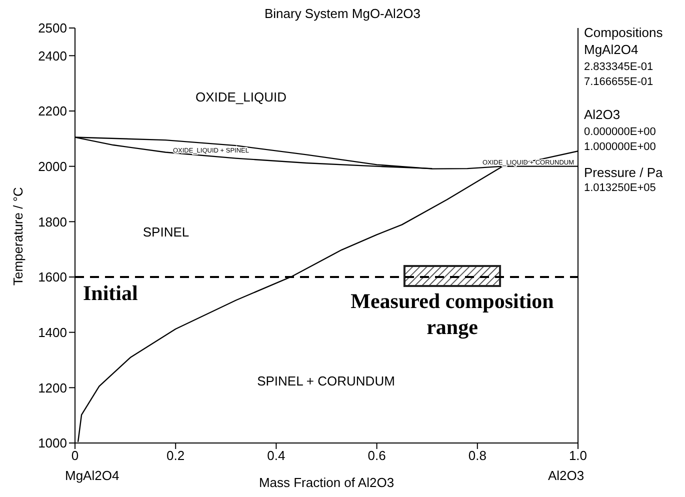 The height and width of the screenshot is (497, 685). Describe the element at coordinates (52, 222) in the screenshot. I see `y-tick-label: 1800` at that location.